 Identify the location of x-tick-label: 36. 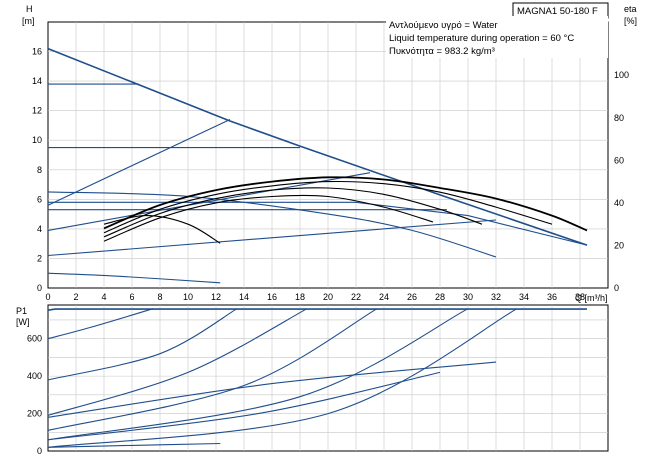
(552, 297).